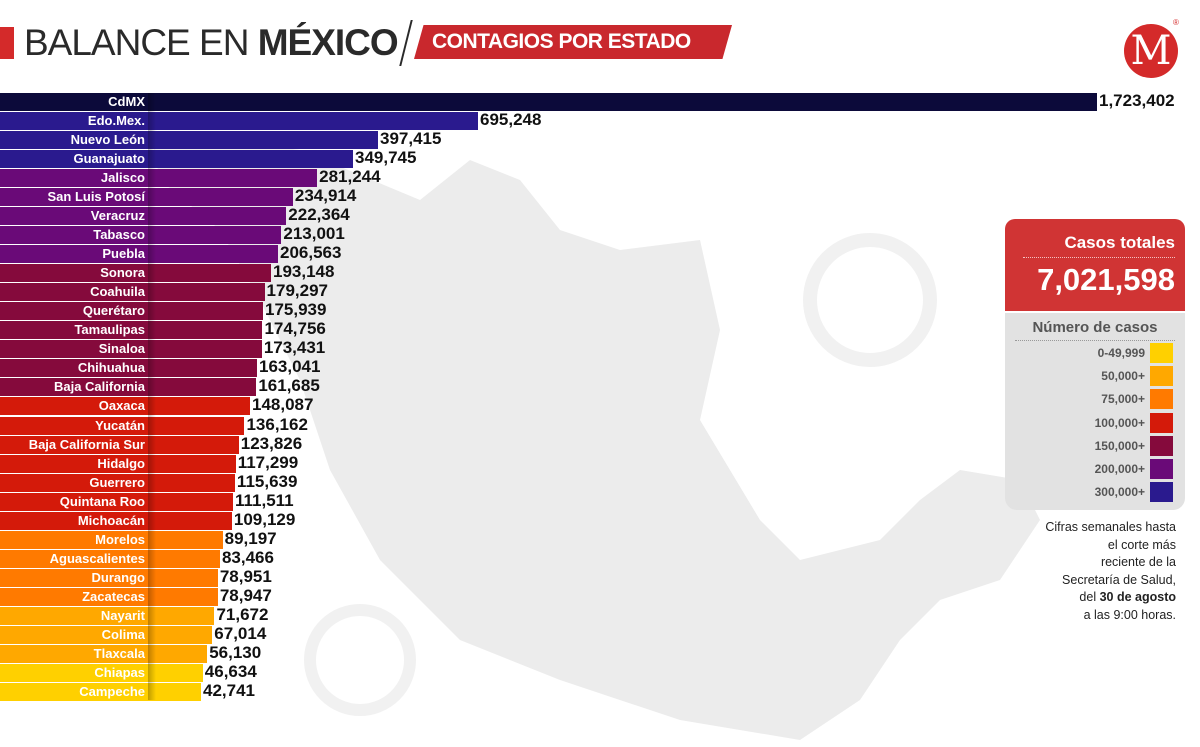  Describe the element at coordinates (1088, 445) in the screenshot. I see `legend-item: 150,000+` at that location.